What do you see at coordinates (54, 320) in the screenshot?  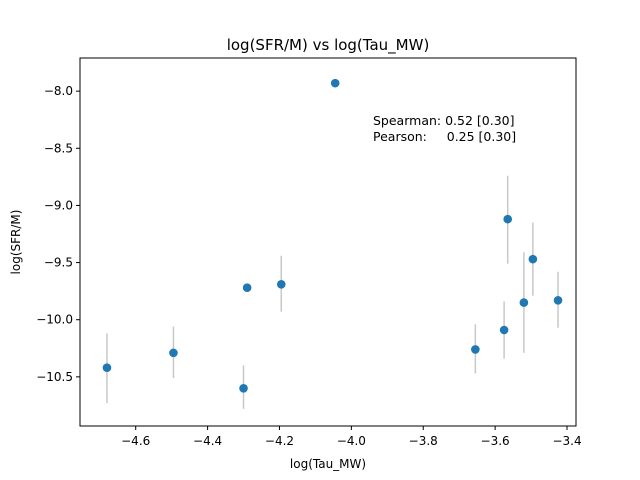 I see `y-tick-label-1: −10.0` at bounding box center [54, 320].